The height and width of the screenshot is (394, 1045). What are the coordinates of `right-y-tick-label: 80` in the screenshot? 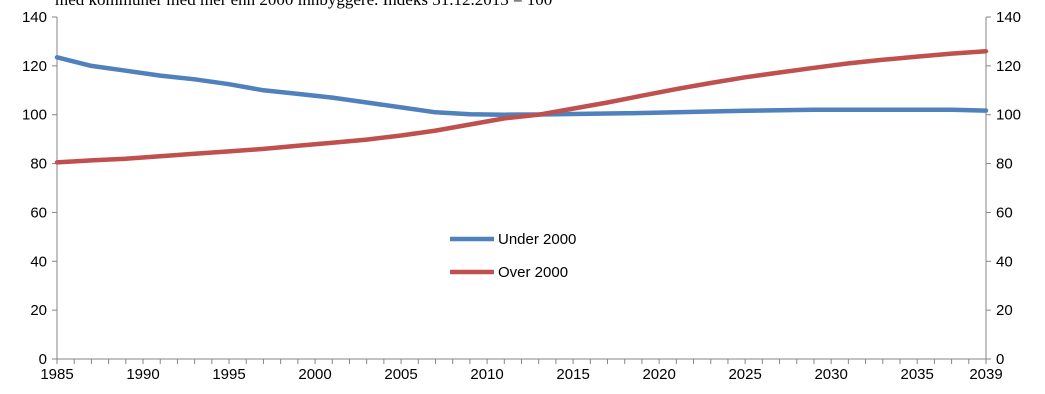 It's located at (1004, 164).